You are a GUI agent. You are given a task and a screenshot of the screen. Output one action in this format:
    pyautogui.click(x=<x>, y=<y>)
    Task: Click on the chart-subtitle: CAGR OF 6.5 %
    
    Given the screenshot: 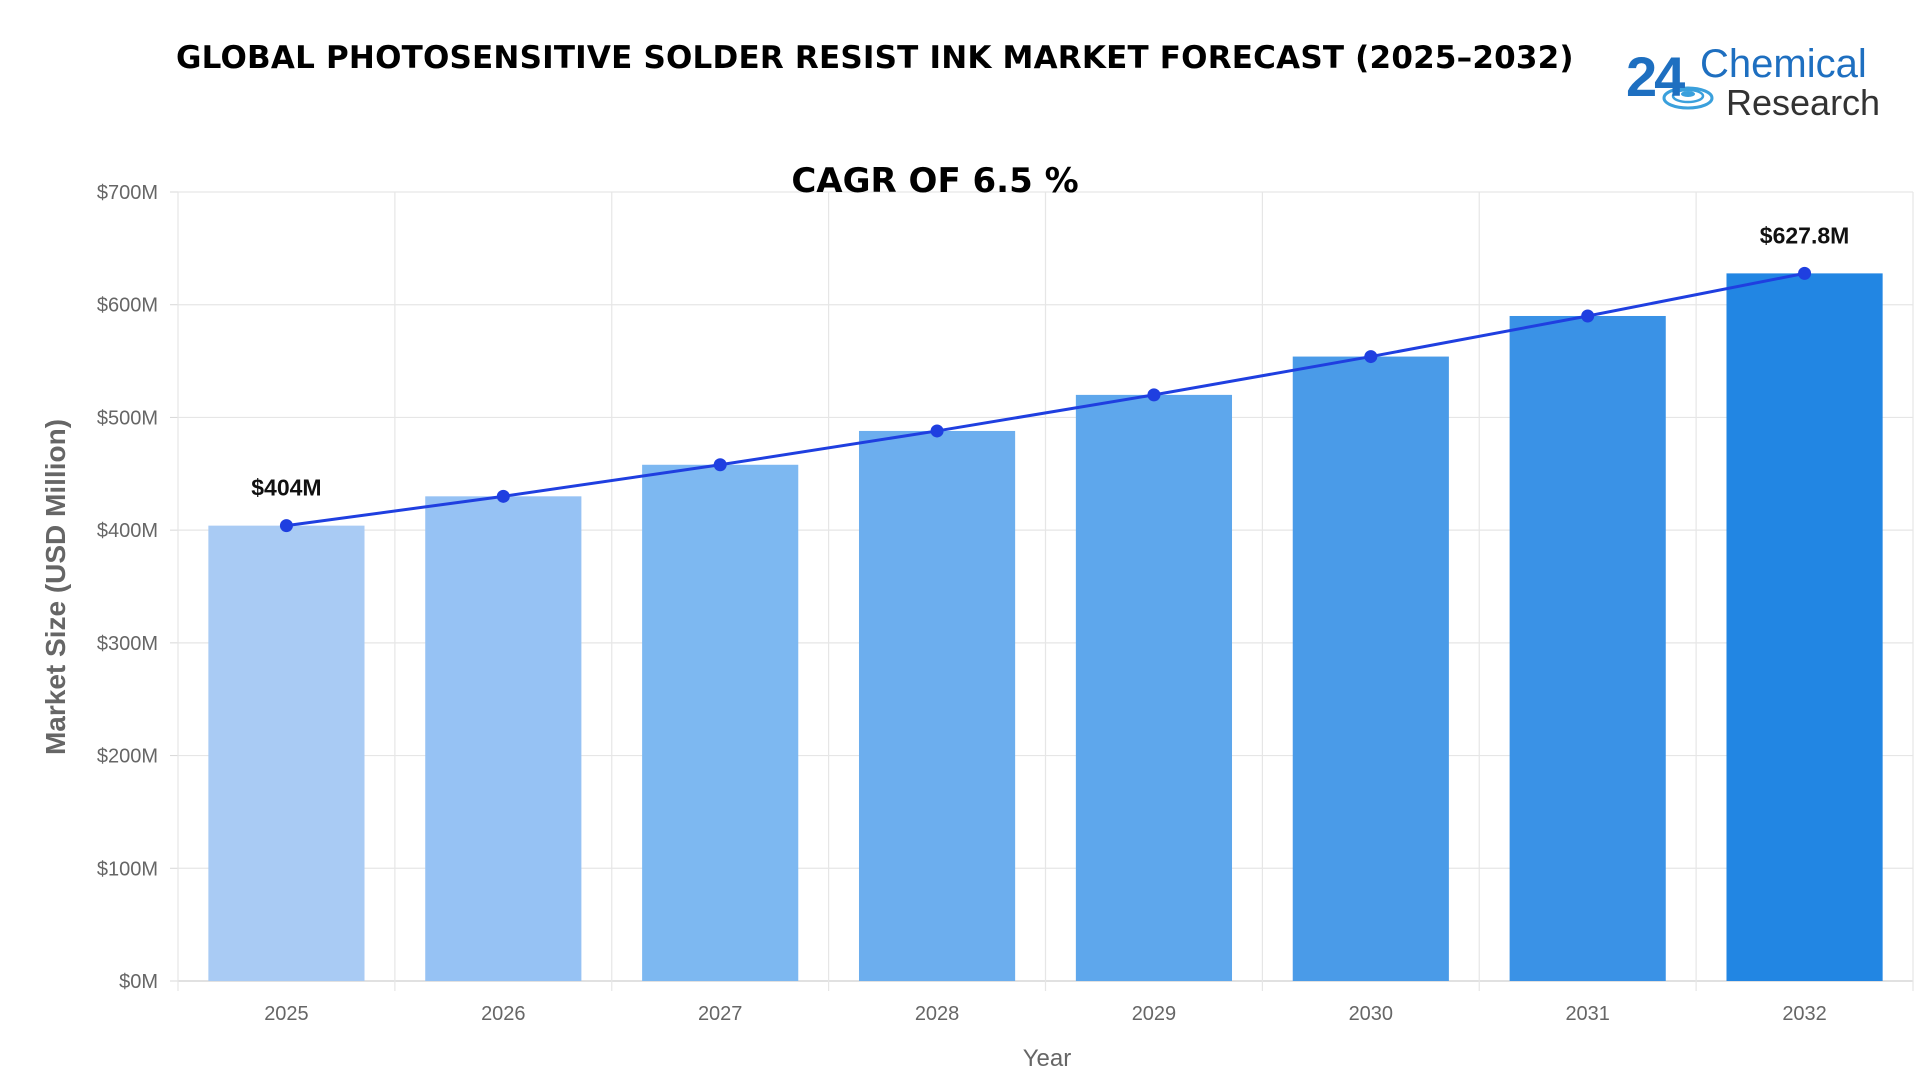 What is the action you would take?
    pyautogui.click(x=934, y=181)
    